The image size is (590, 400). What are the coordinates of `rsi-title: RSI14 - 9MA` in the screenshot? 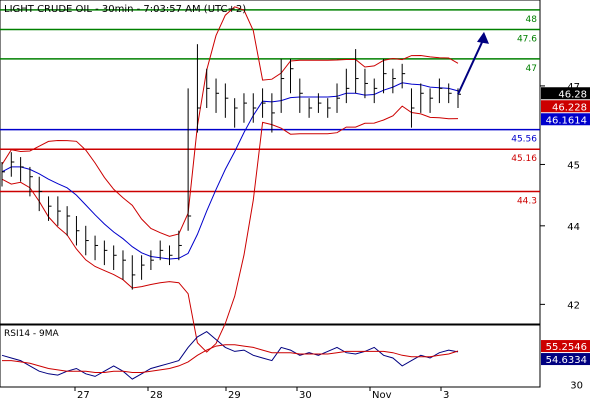 It's located at (32, 334).